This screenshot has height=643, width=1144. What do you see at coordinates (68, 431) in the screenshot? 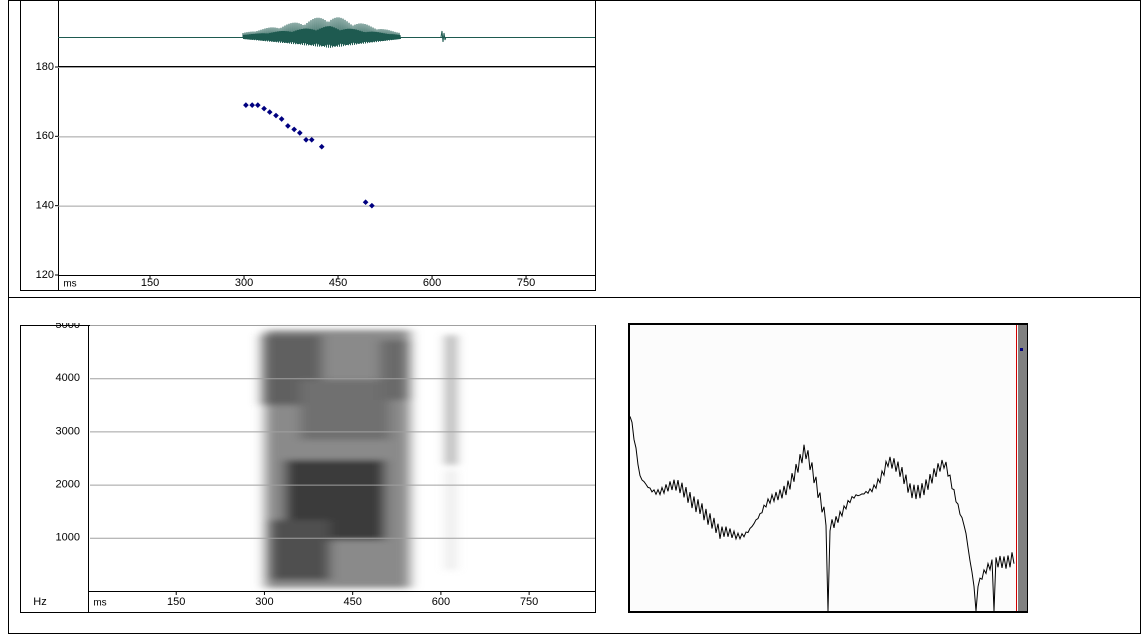
I see `y-tick-label: 3000` at bounding box center [68, 431].